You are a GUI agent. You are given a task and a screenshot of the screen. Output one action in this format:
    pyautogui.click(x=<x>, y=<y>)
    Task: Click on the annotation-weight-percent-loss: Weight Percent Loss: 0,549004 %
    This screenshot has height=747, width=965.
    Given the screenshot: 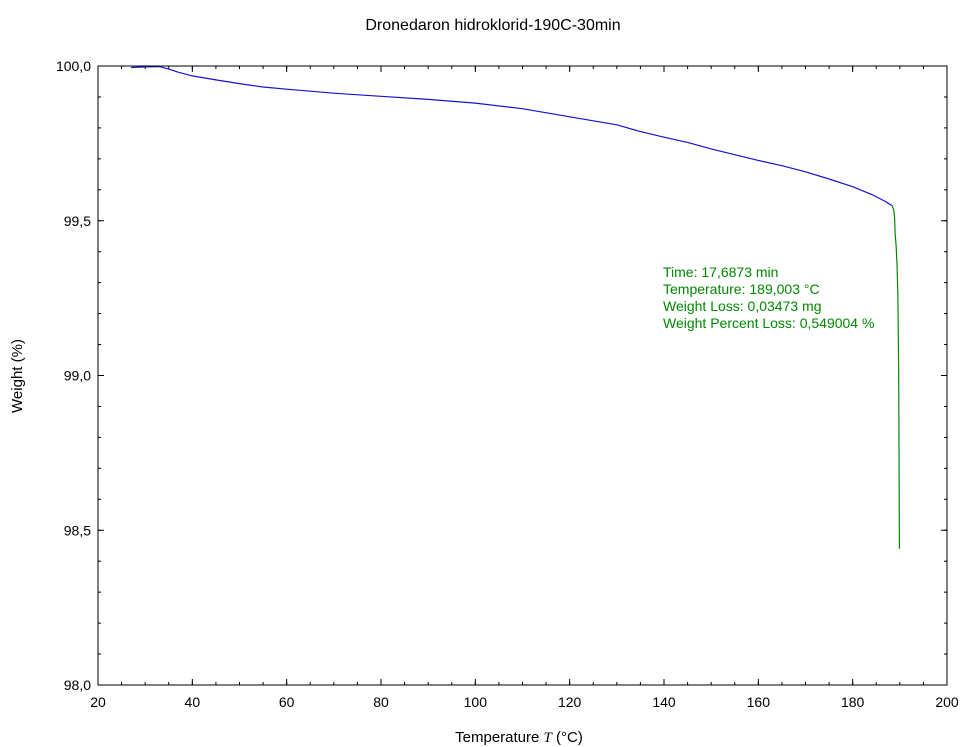 What is the action you would take?
    pyautogui.click(x=768, y=323)
    